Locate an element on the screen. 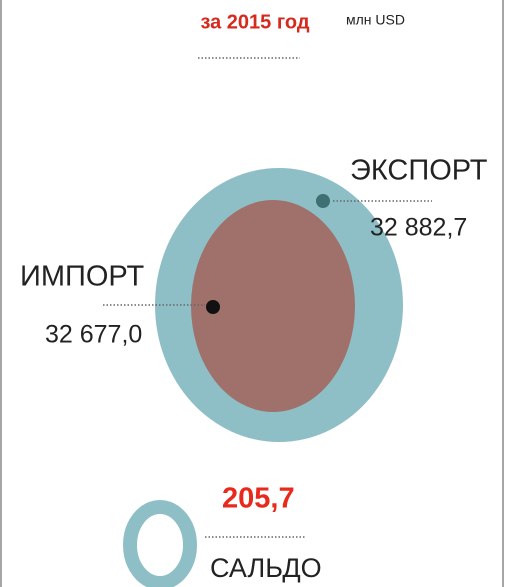  balance-label: САЛЬДО is located at coordinates (266, 568).